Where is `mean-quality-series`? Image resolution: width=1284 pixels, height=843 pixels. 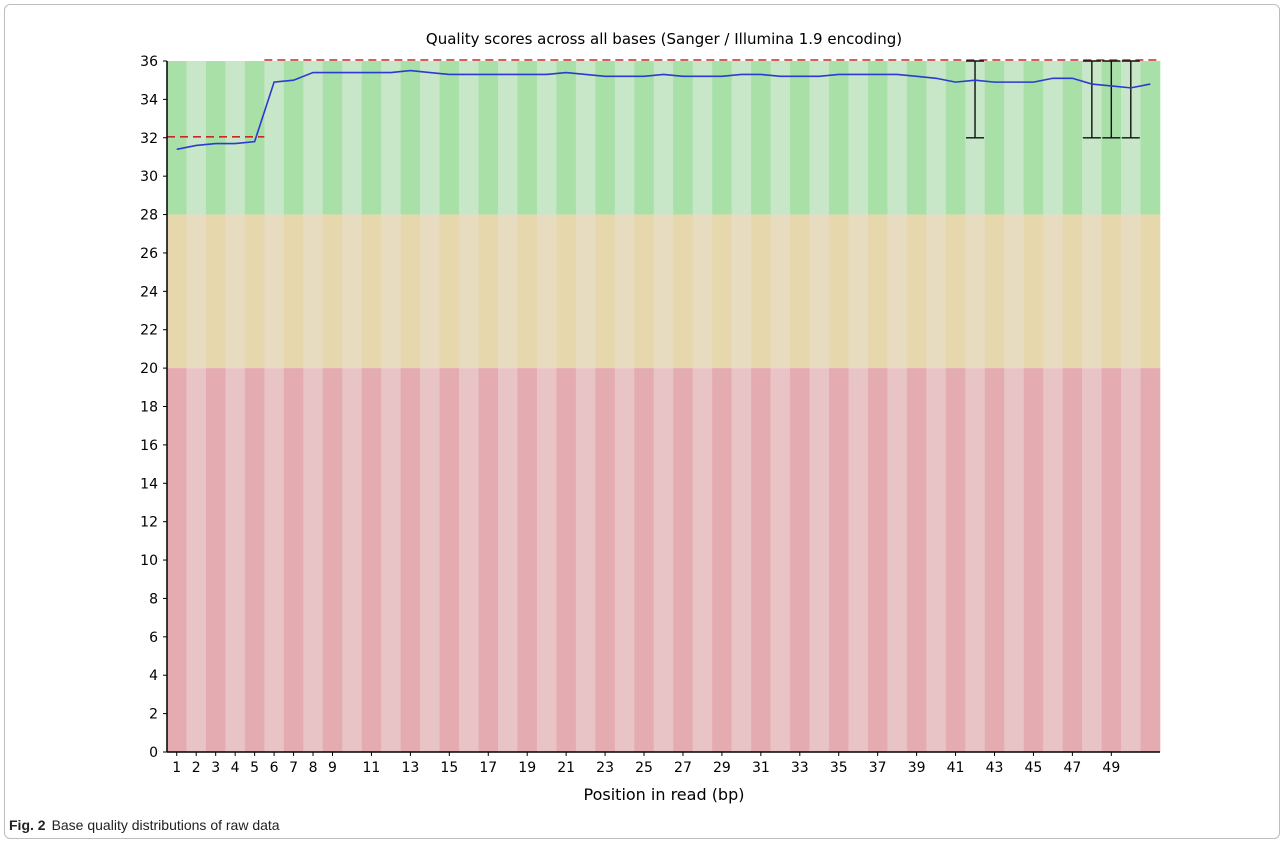
mean-quality-series is located at coordinates (663, 110).